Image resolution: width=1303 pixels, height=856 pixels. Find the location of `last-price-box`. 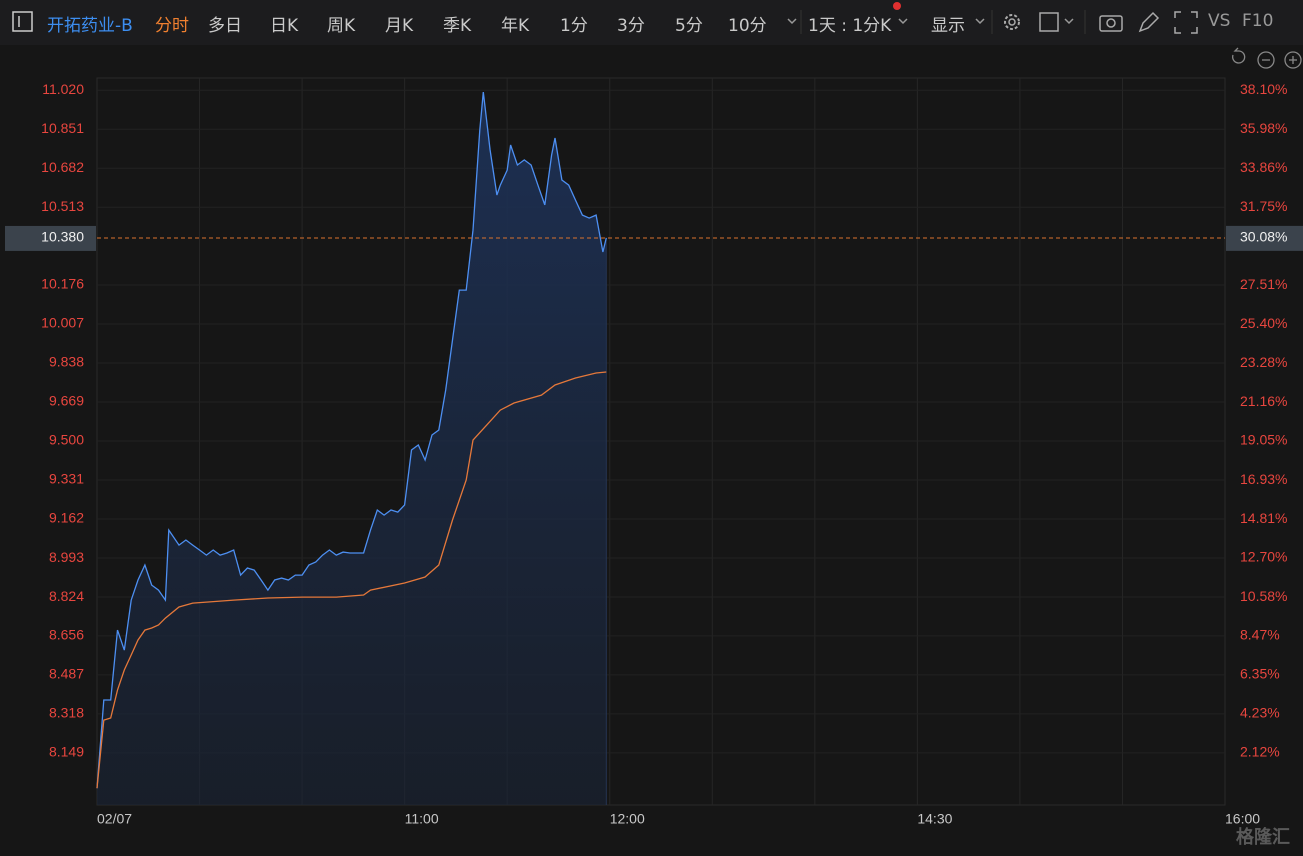

last-price-box is located at coordinates (50, 238).